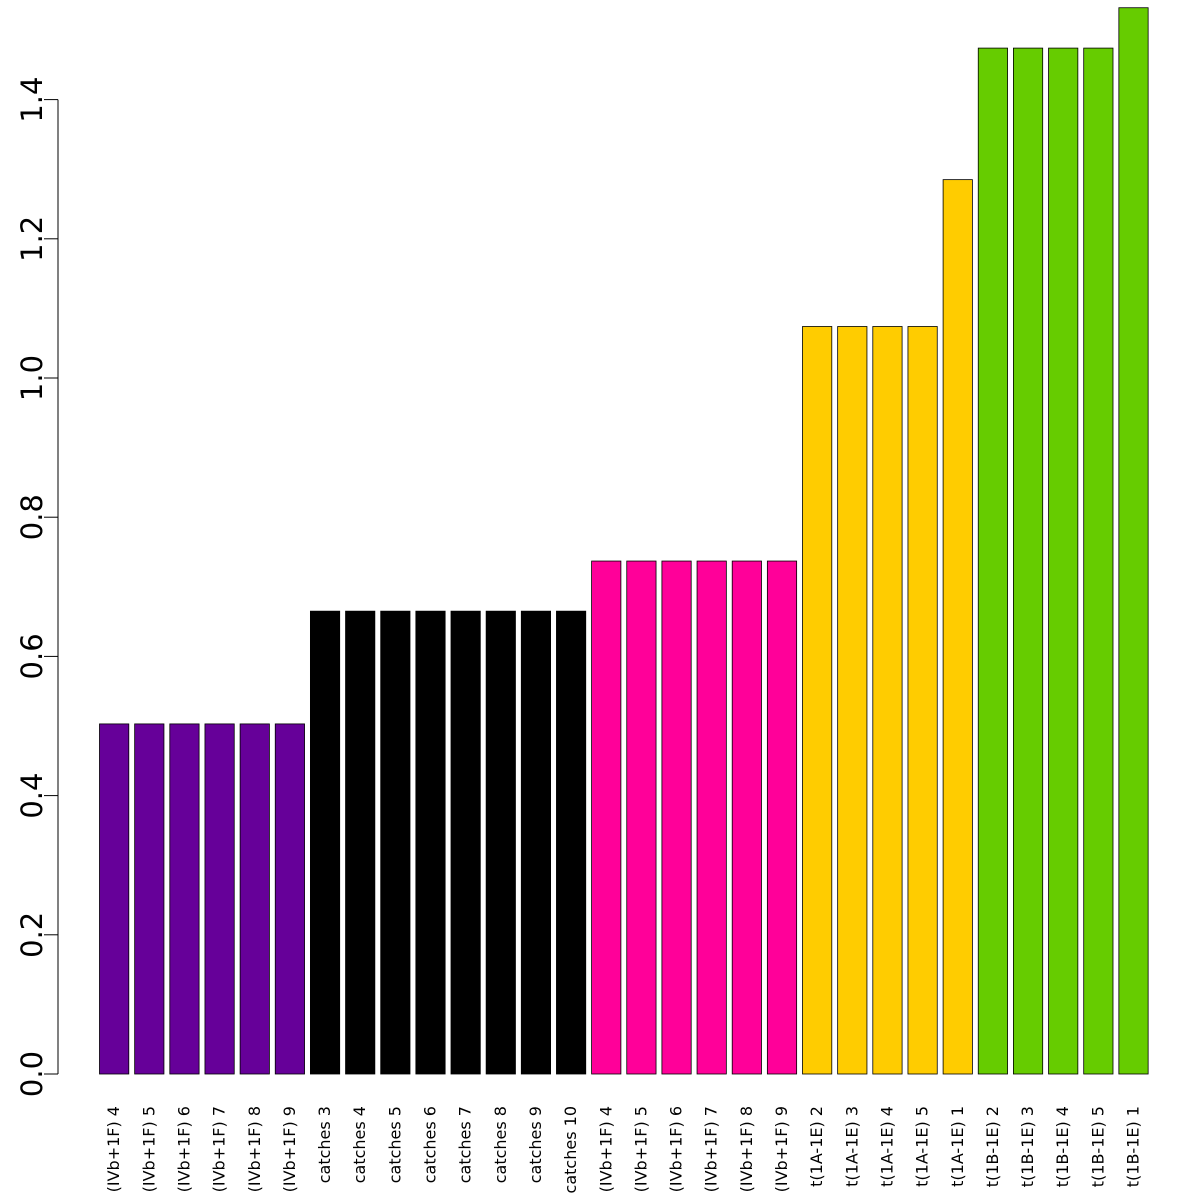 This screenshot has width=1200, height=1200. Describe the element at coordinates (922, 1146) in the screenshot. I see `x-tick-label: t(1A-1E) 5` at that location.